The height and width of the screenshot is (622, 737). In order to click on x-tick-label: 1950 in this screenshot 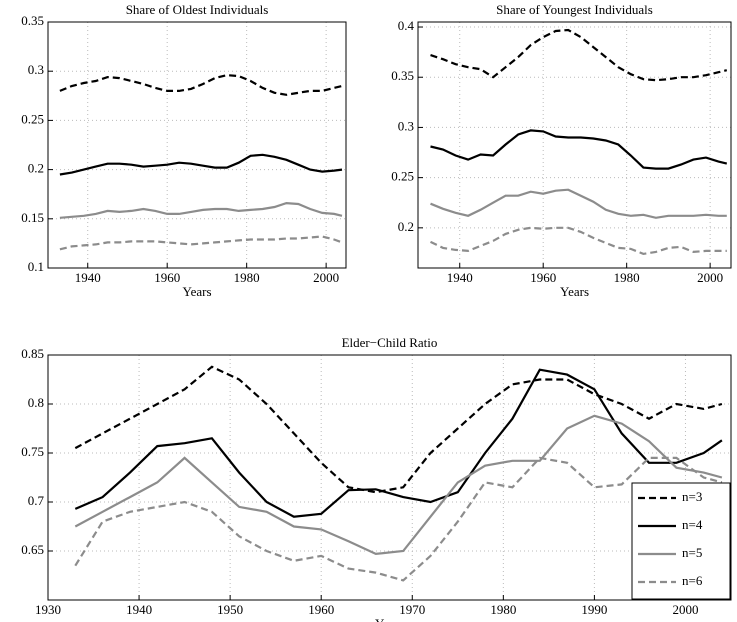, I will do `click(230, 609)`.